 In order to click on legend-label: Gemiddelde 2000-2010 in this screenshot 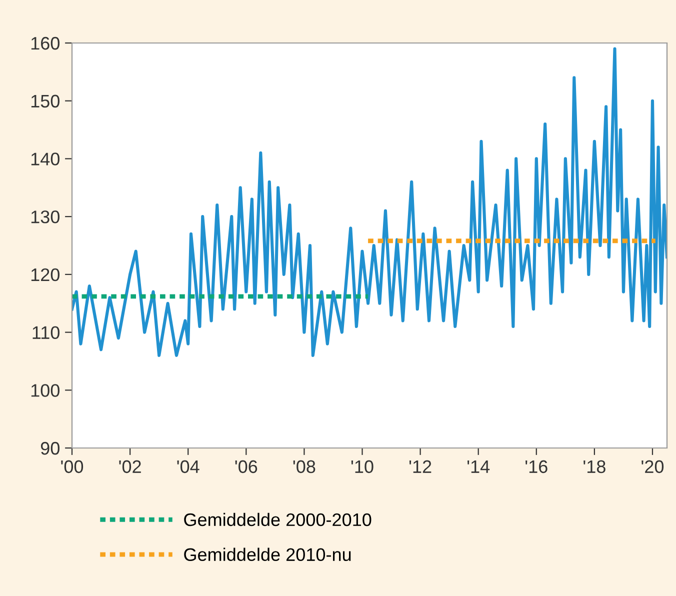, I will do `click(278, 519)`.